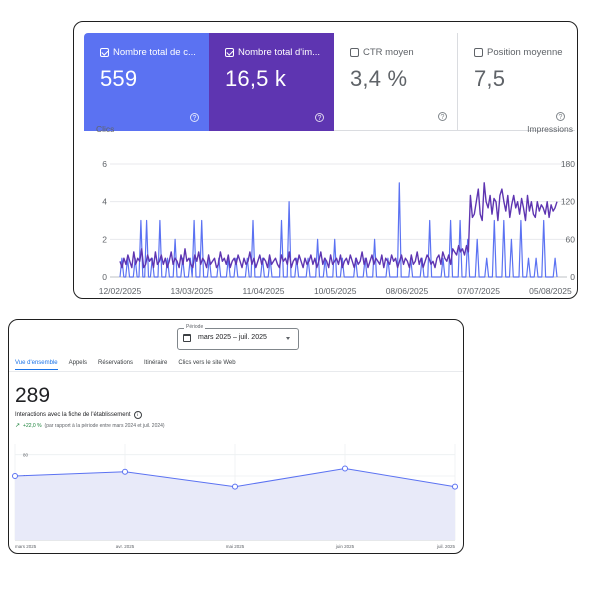 This screenshot has height=600, width=600. Describe the element at coordinates (338, 225) in the screenshot. I see `series-line-impressions` at that location.